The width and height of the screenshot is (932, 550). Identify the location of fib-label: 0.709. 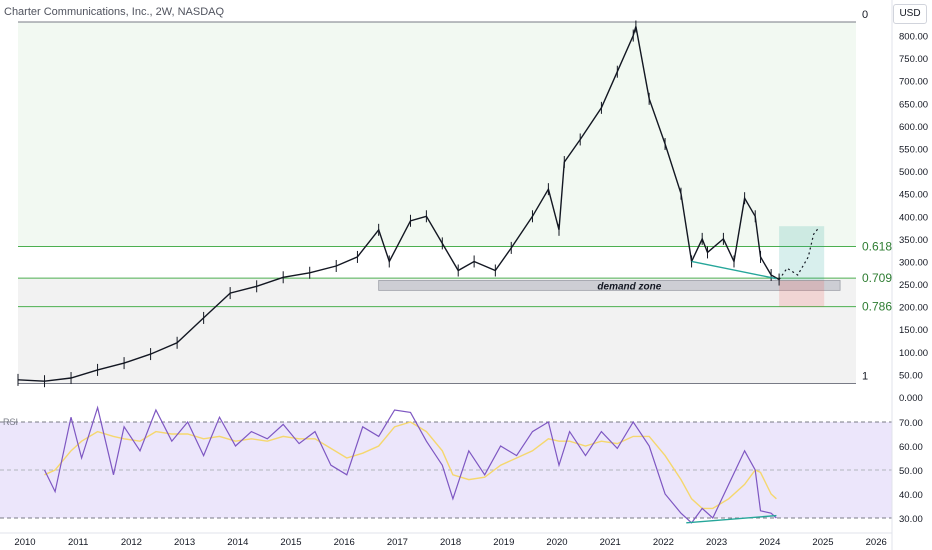
(877, 278).